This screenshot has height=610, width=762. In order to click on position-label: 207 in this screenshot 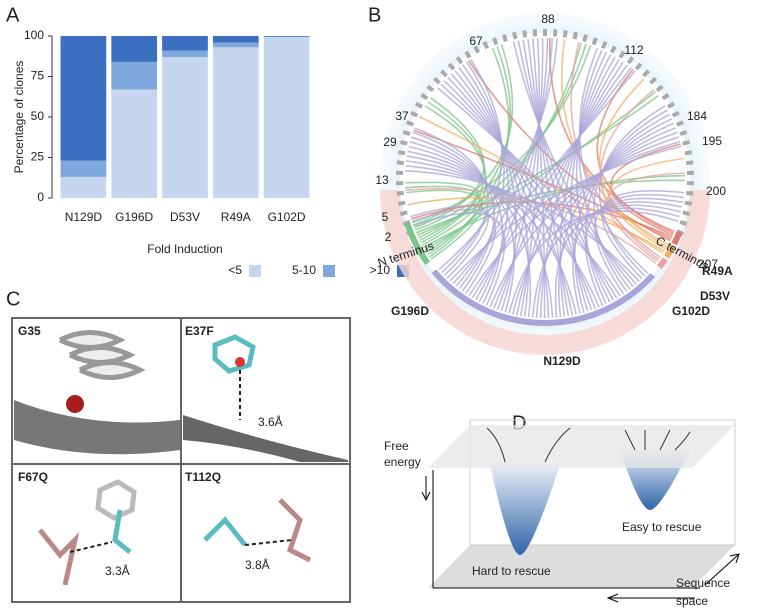, I will do `click(708, 264)`.